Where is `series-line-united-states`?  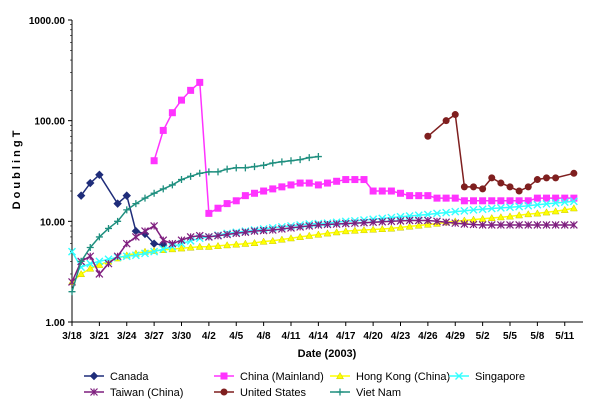
series-line-united-states is located at coordinates (501, 152).